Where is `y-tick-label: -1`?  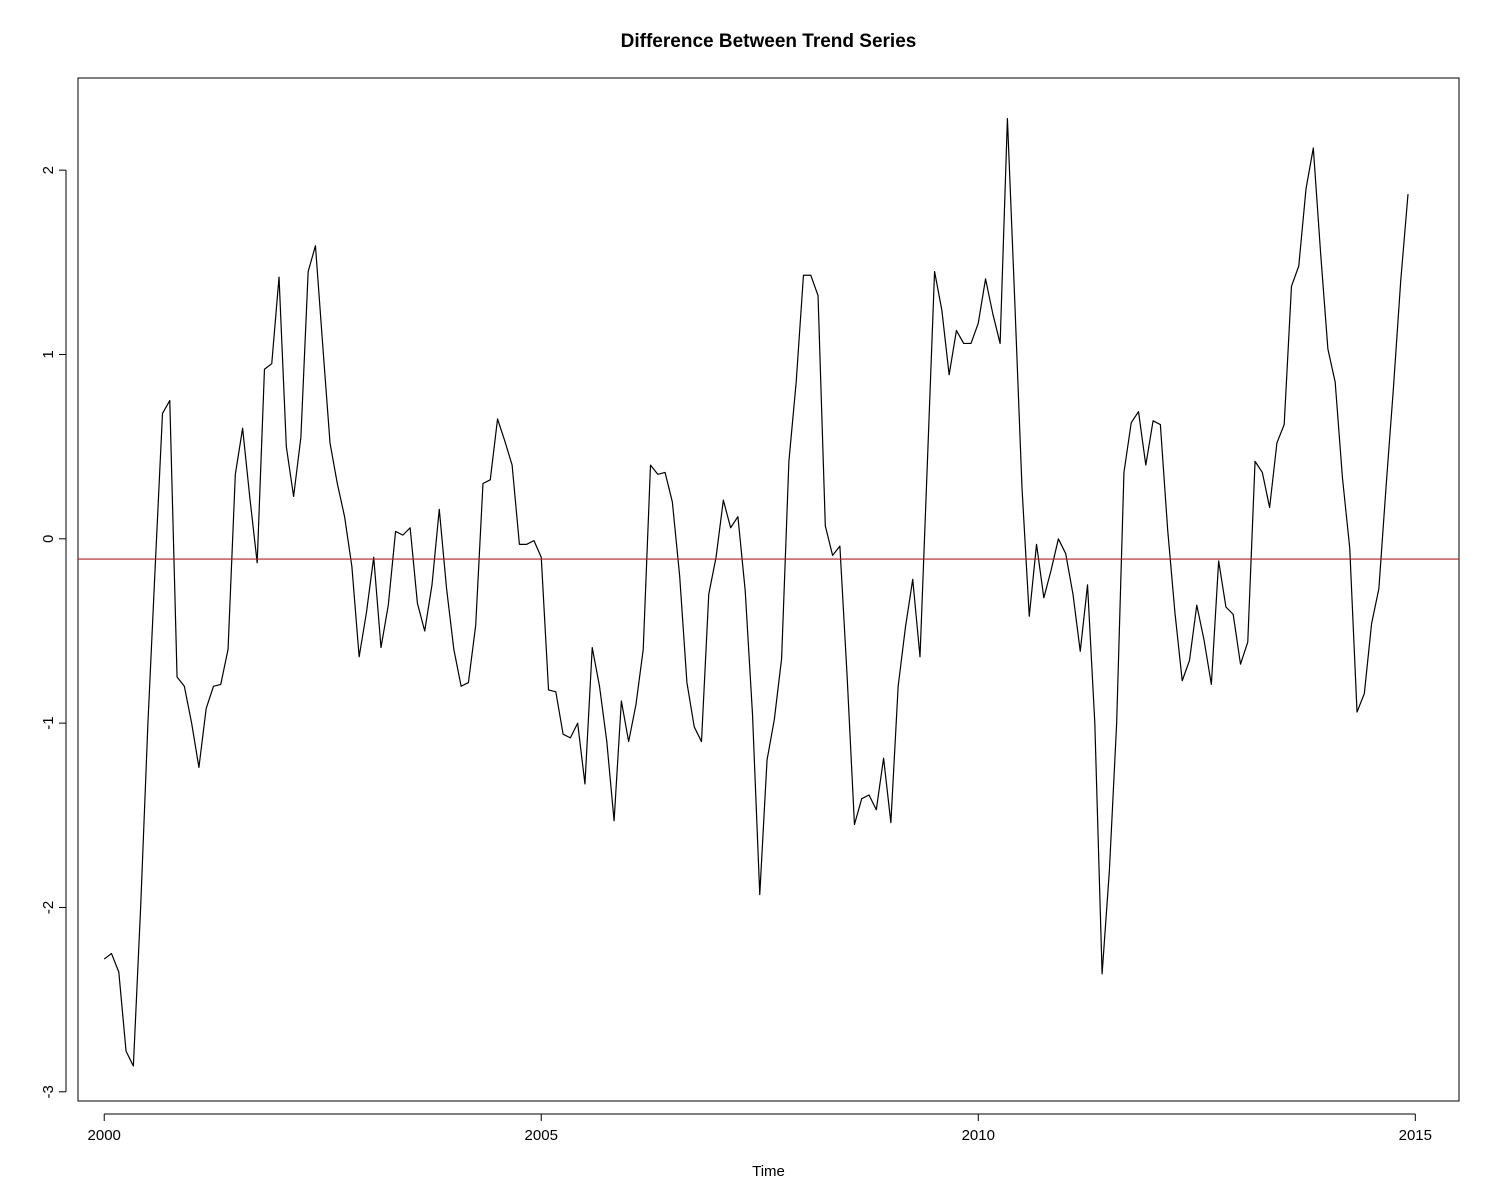
y-tick-label: -1 is located at coordinates (48, 722).